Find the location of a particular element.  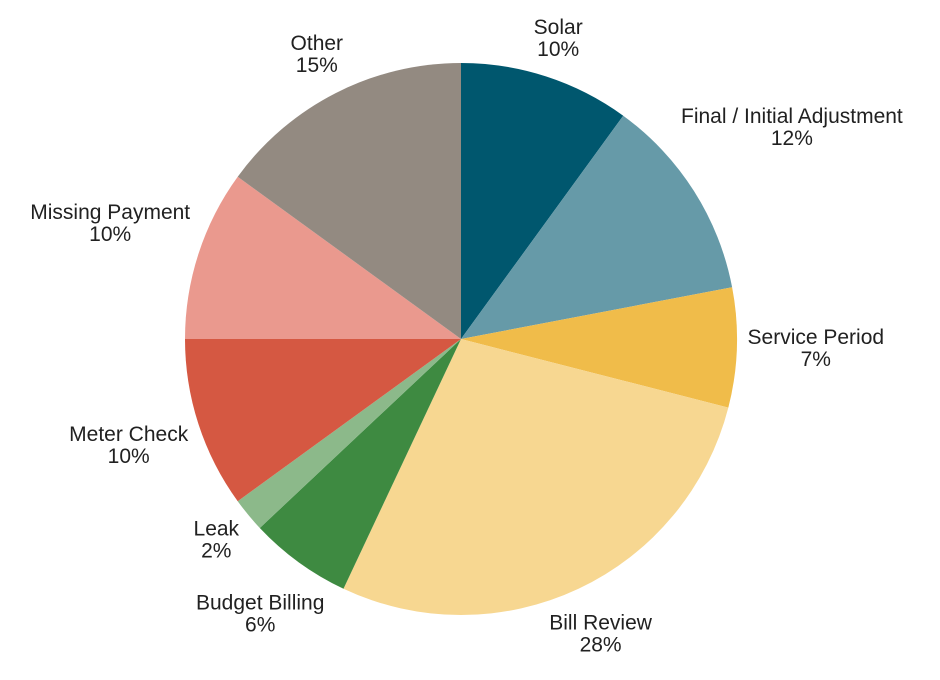

pie-slice-budget-billing is located at coordinates (360, 464).